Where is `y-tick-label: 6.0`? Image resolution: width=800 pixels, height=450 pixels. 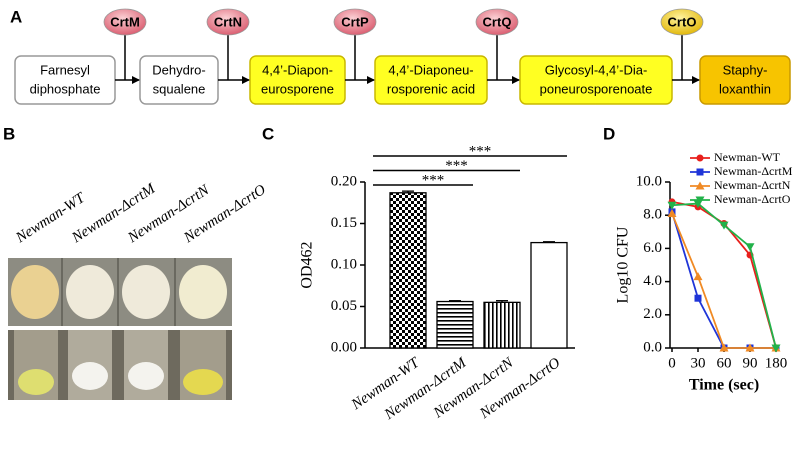
y-tick-label: 6.0 is located at coordinates (652, 248).